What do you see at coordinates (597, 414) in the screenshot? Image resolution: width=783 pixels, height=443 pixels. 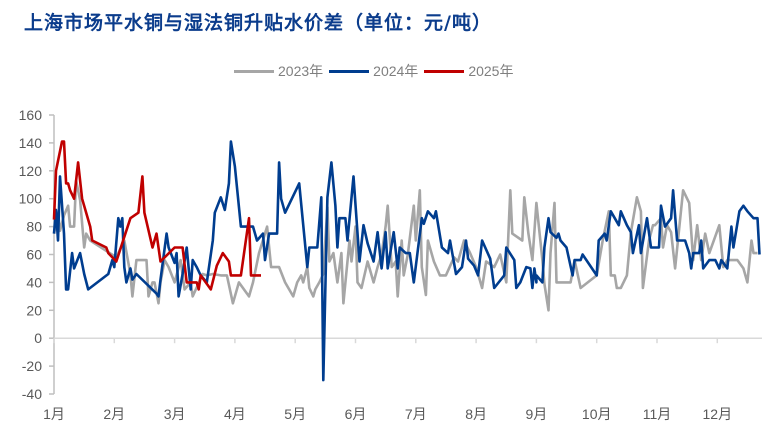 I see `x-tick-label: 10月` at bounding box center [597, 414].